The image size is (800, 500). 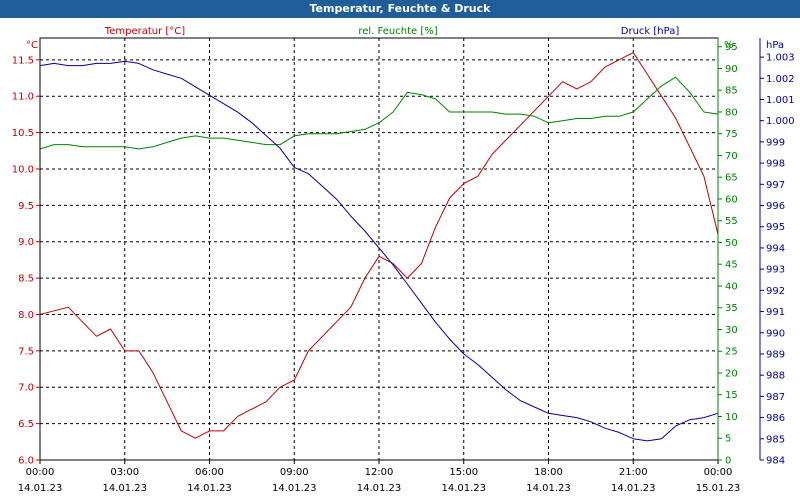 What do you see at coordinates (780, 100) in the screenshot?
I see `pressure-tick-label: 1.001` at bounding box center [780, 100].